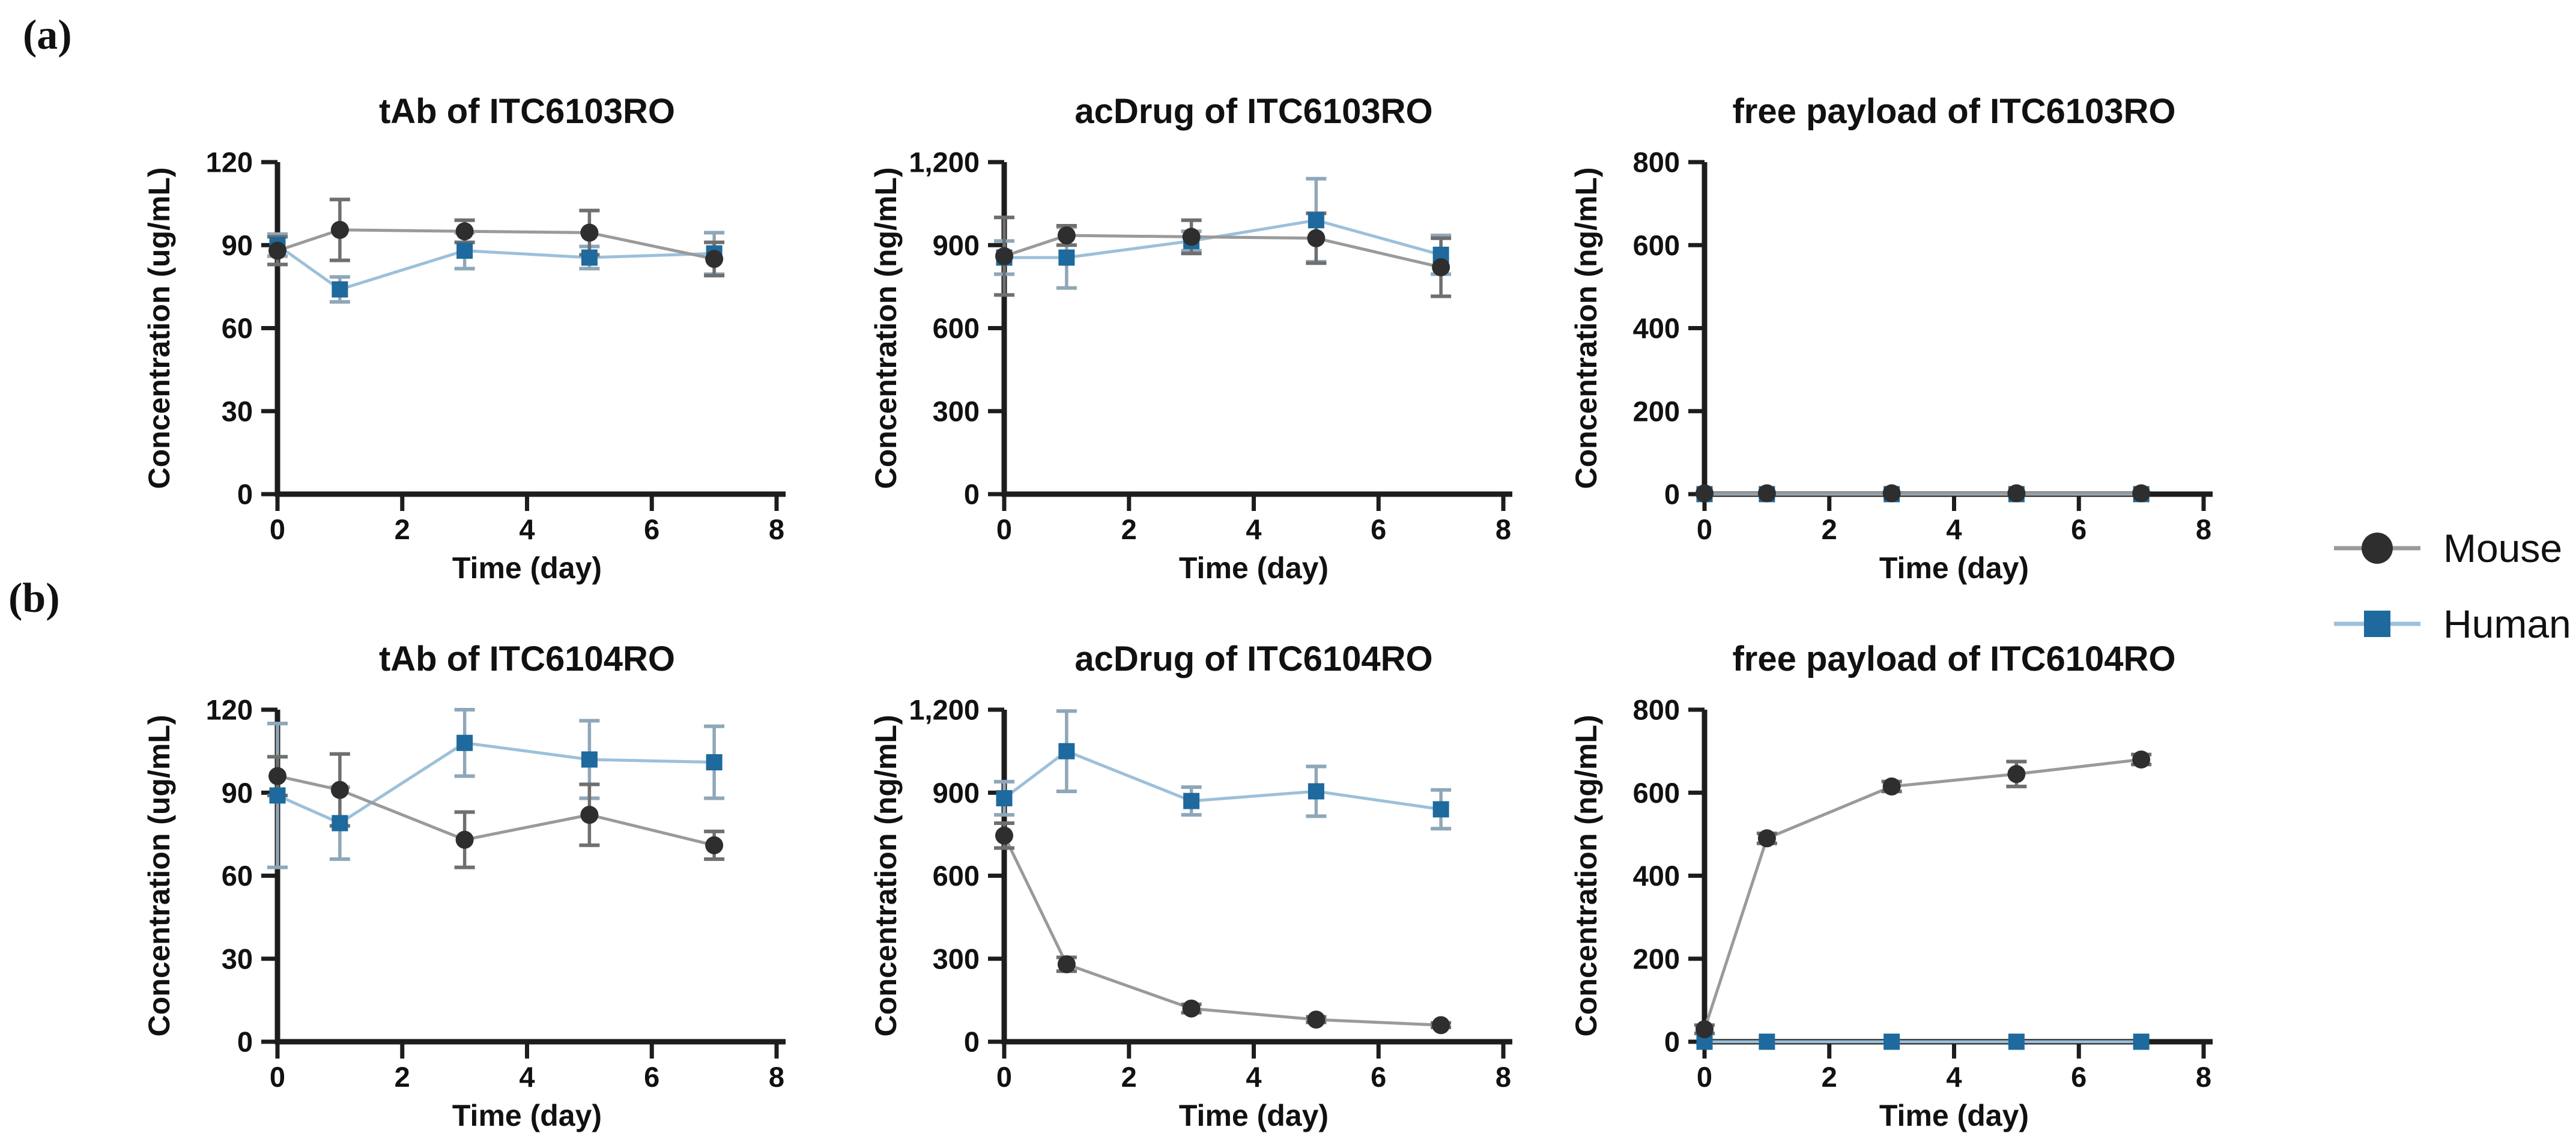 Image resolution: width=2576 pixels, height=1142 pixels. I want to click on human-marker-icon, so click(2377, 624).